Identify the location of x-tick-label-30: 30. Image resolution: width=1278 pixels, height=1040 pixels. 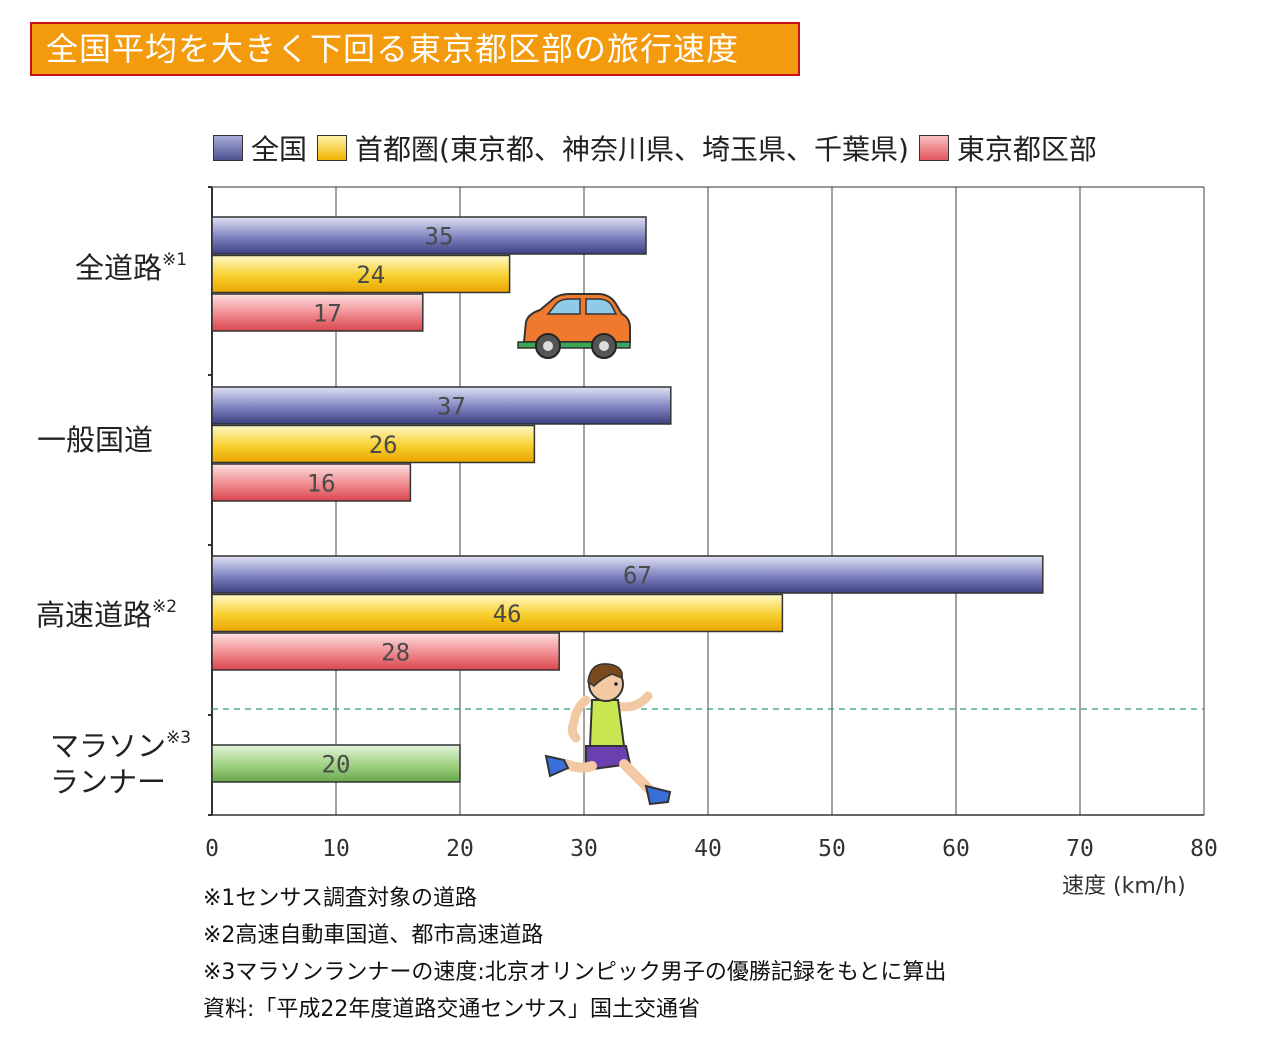
(584, 849).